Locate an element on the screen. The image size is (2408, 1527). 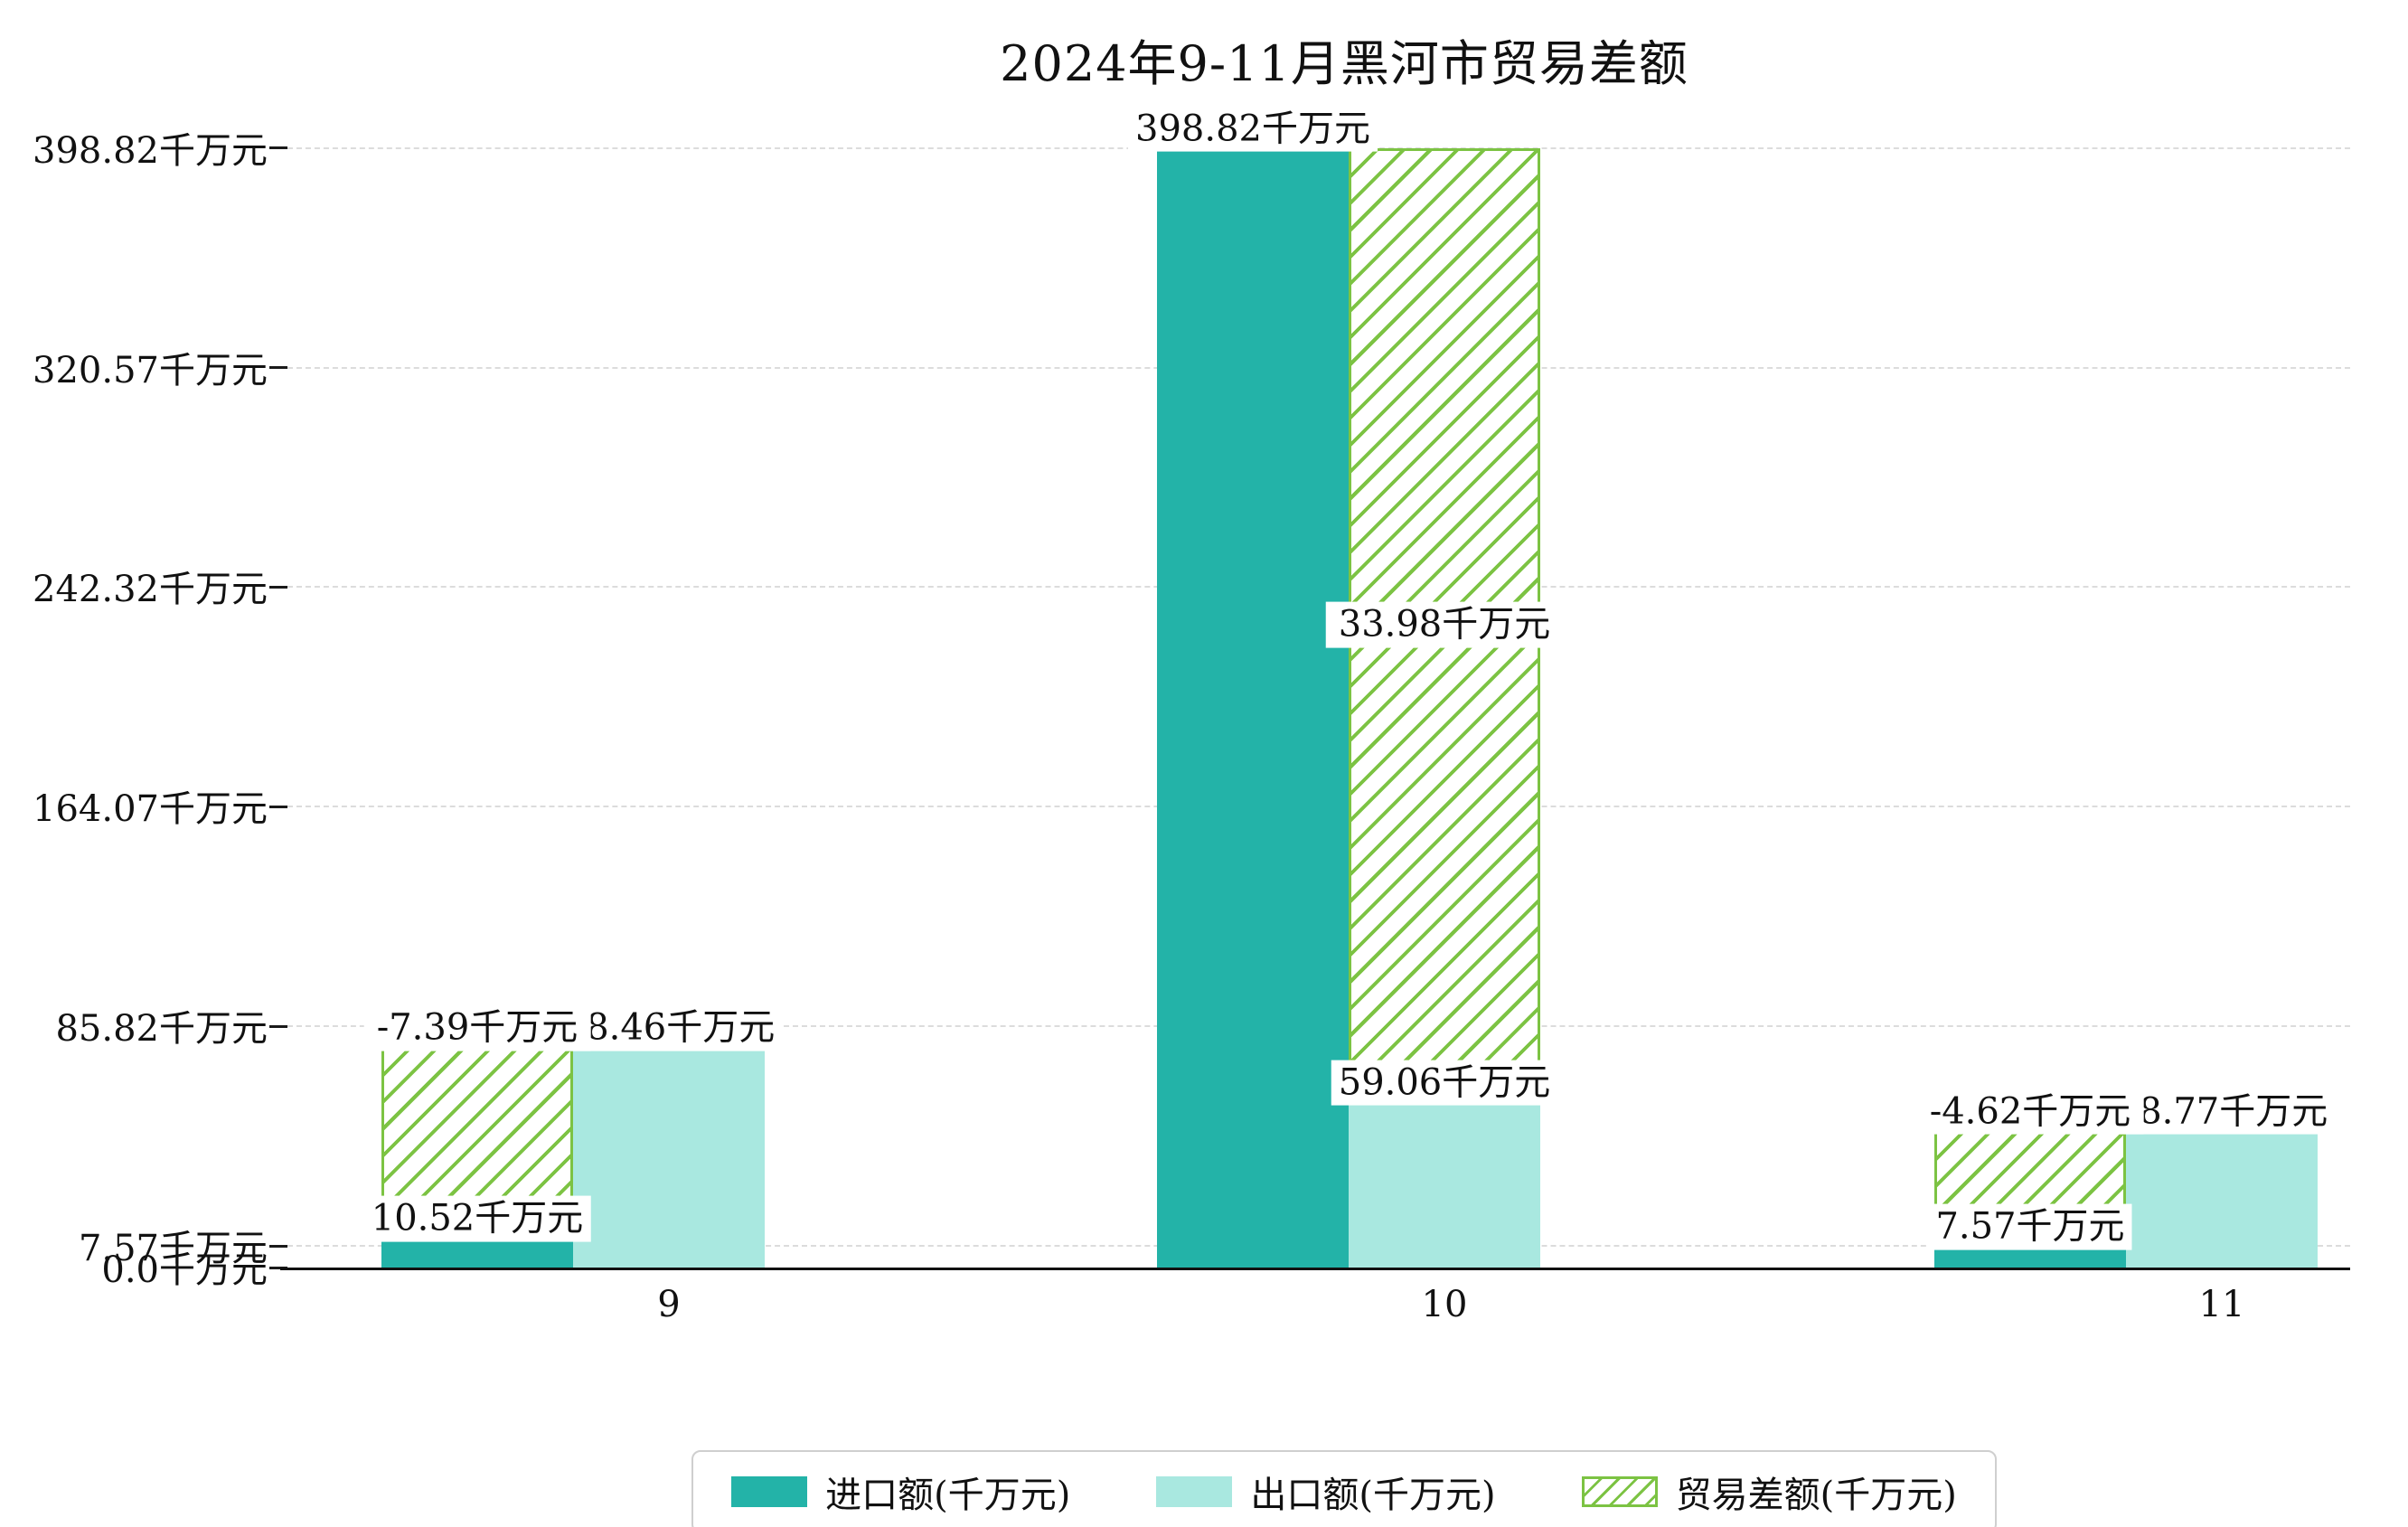
y-tick-label: 7.57千万元 is located at coordinates (173, 1249).